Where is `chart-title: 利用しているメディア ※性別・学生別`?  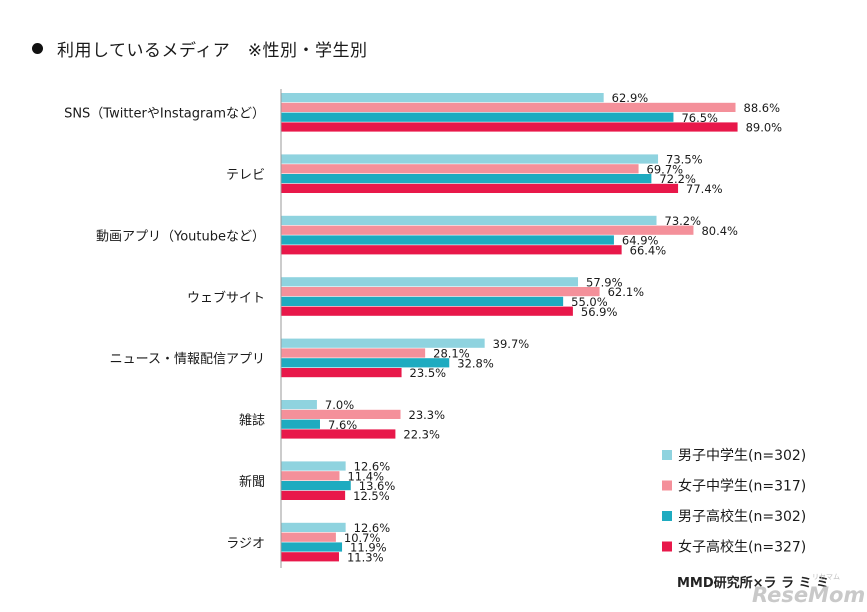 chart-title: 利用しているメディア ※性別・学生別 is located at coordinates (200, 48).